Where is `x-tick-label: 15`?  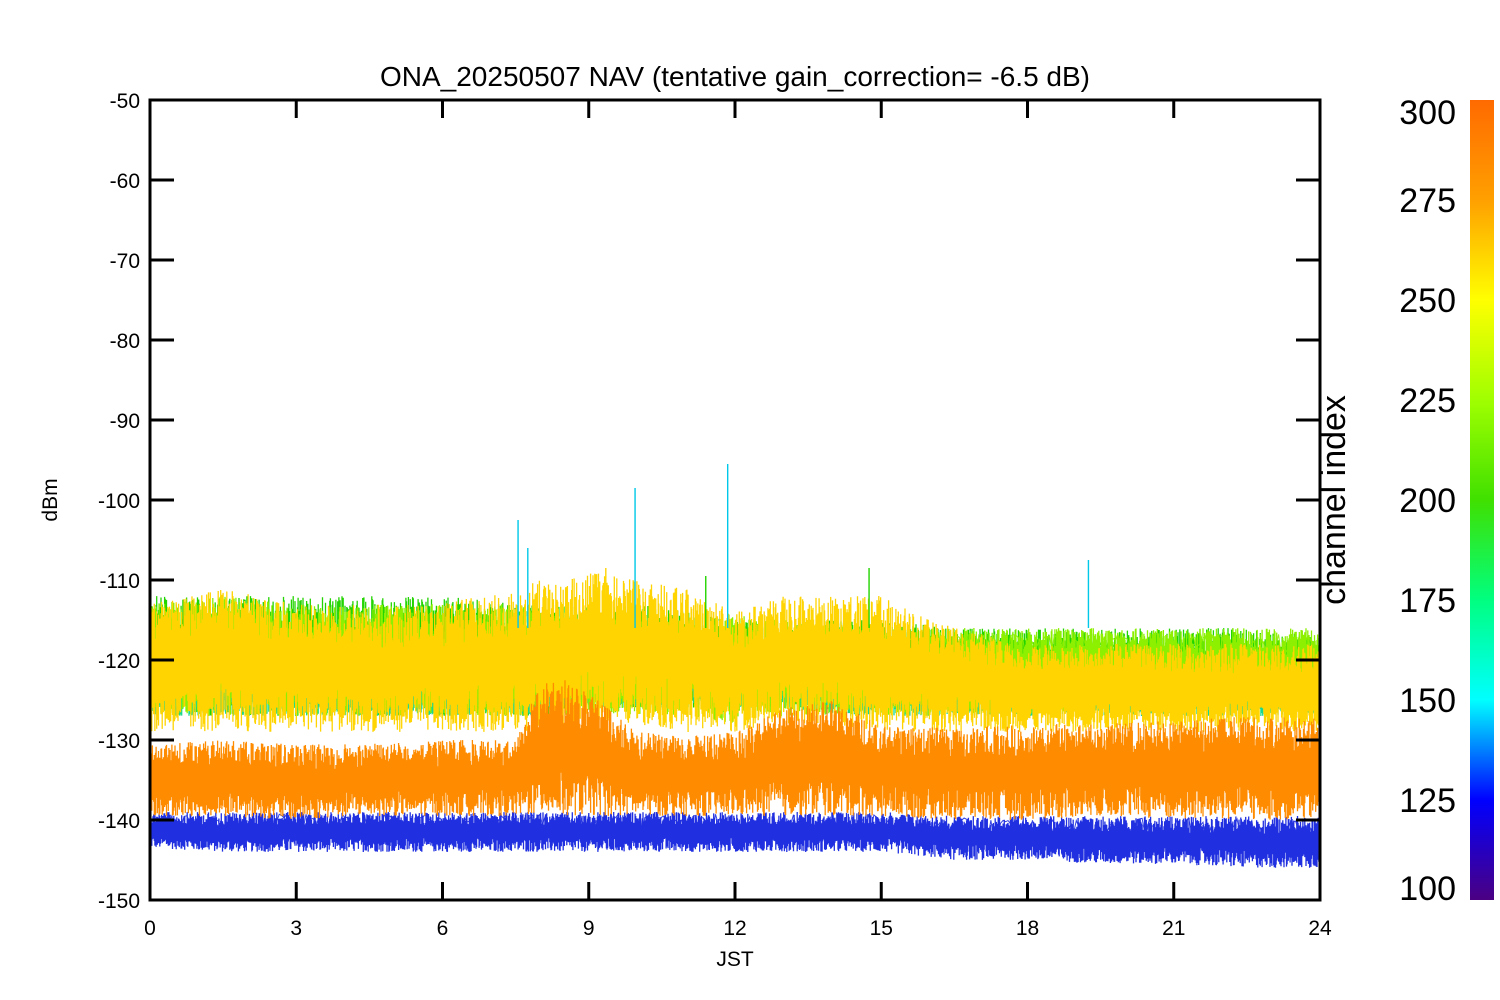 x-tick-label: 15 is located at coordinates (881, 928).